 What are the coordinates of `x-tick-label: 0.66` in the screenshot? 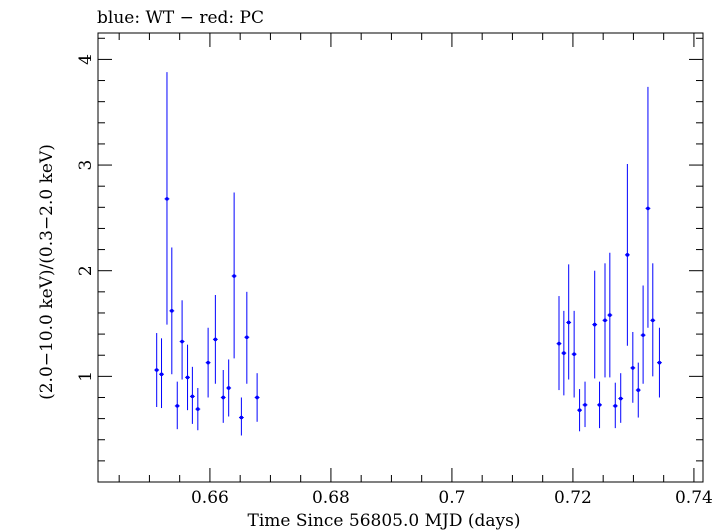 It's located at (210, 498).